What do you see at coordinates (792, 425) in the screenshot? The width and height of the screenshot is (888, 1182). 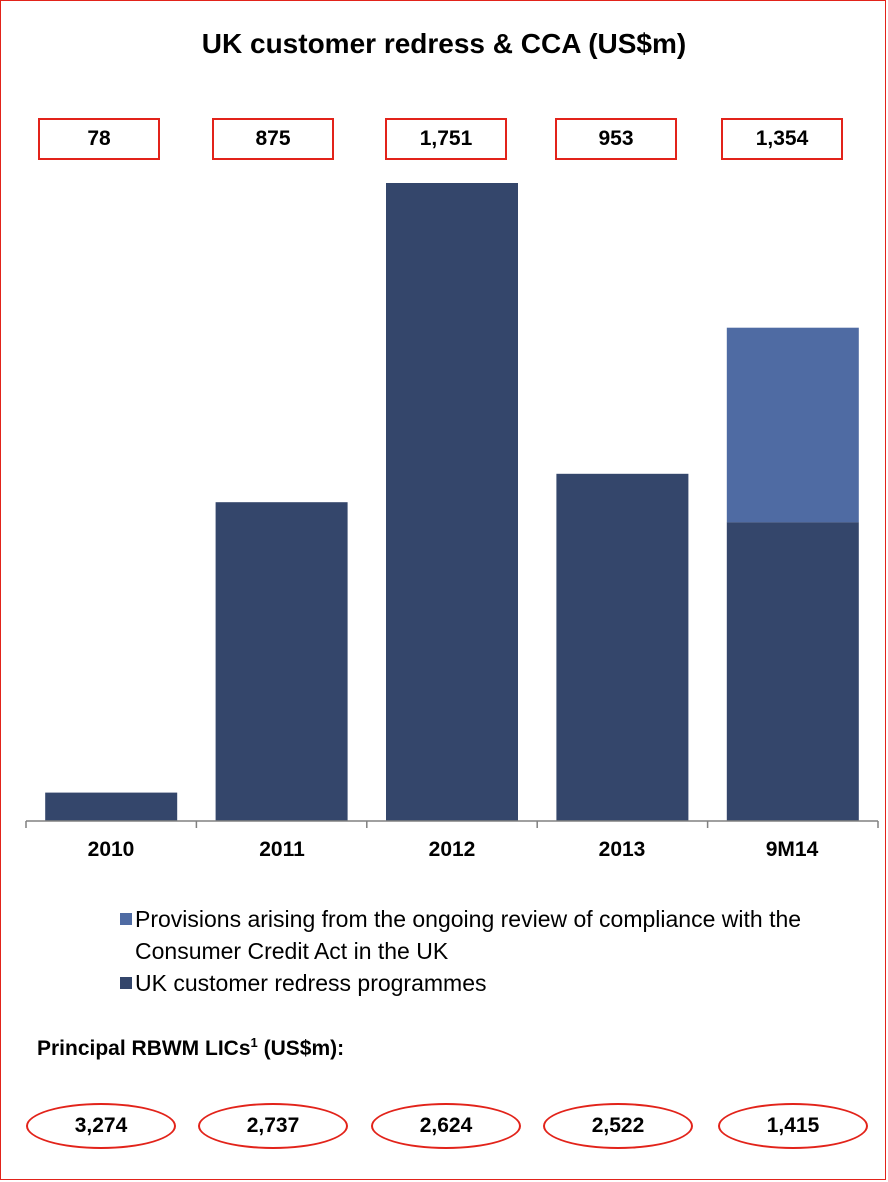 I see `bar-cca-9m14` at bounding box center [792, 425].